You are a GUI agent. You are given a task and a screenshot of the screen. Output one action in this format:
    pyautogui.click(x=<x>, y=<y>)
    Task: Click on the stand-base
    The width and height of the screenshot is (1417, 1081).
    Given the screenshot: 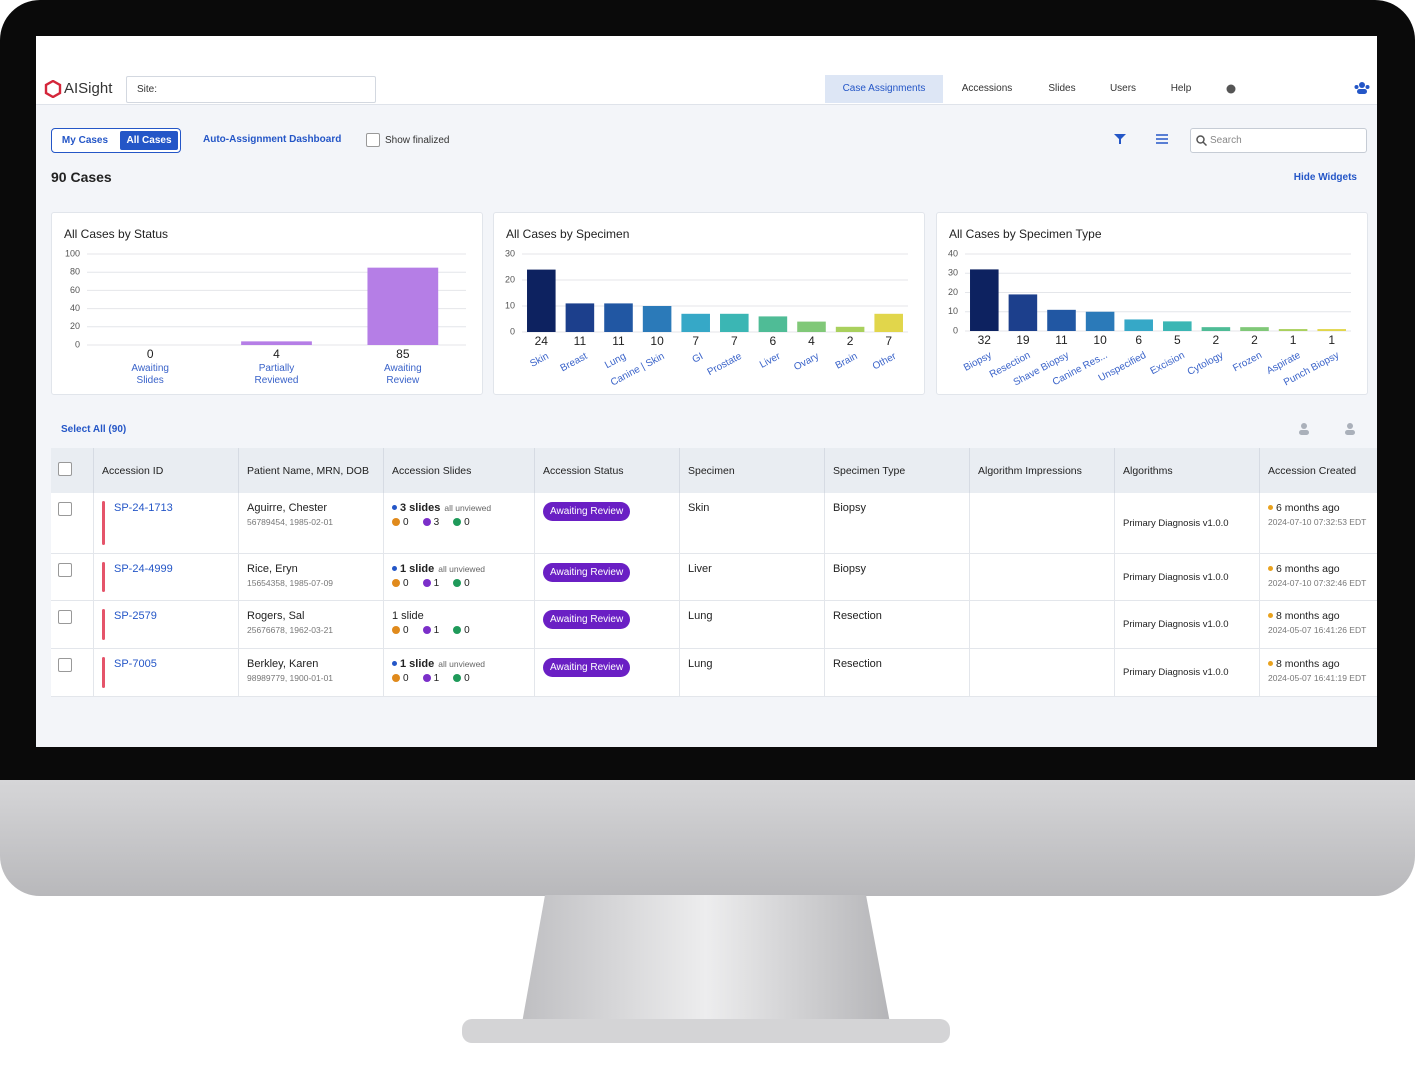 What is the action you would take?
    pyautogui.click(x=706, y=1031)
    